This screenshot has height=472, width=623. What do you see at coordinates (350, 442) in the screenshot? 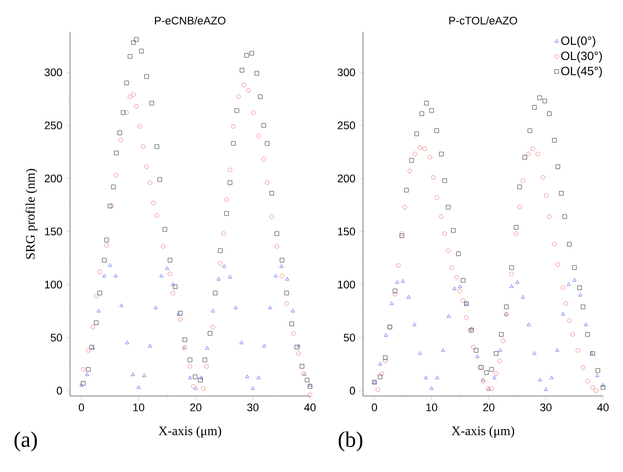
I see `text: (b)` at bounding box center [350, 442].